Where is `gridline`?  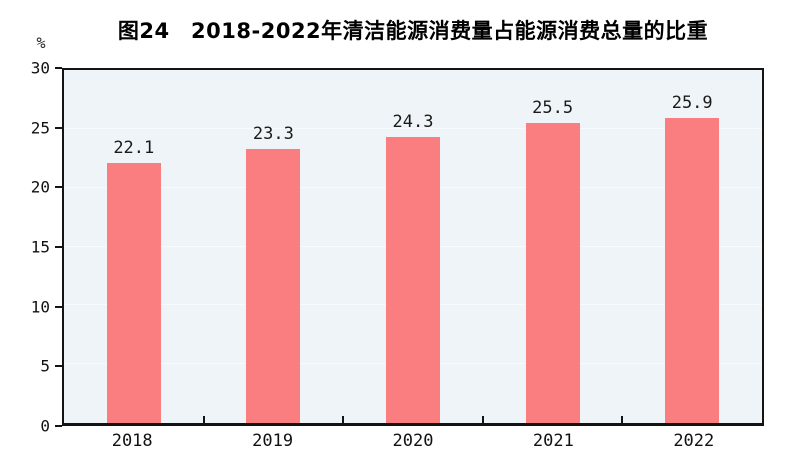 gridline is located at coordinates (413, 128).